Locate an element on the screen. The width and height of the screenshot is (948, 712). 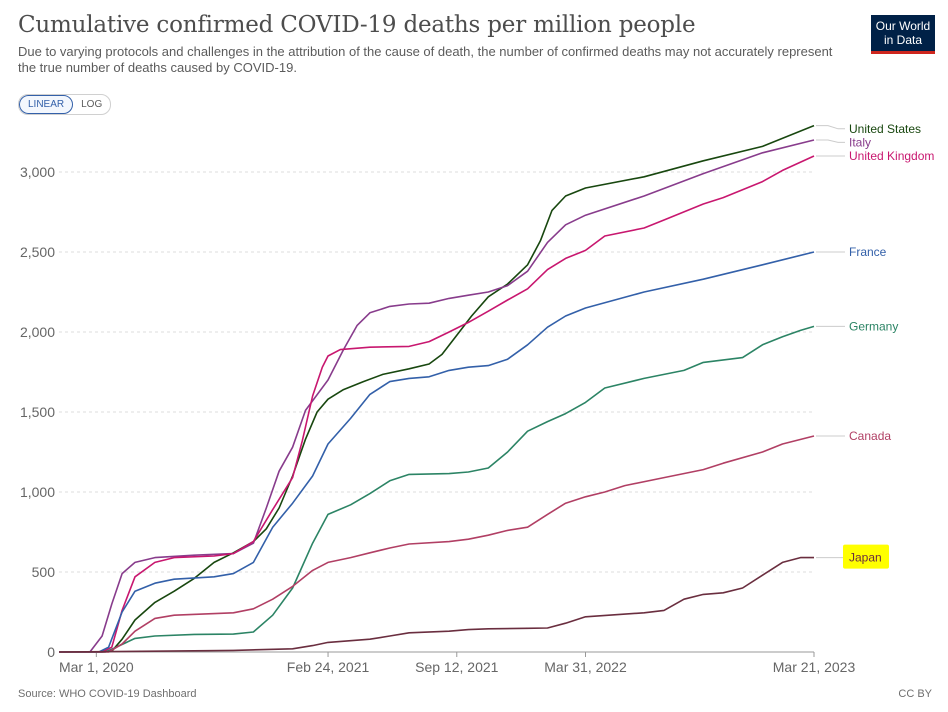
series-label: Germany is located at coordinates (873, 326).